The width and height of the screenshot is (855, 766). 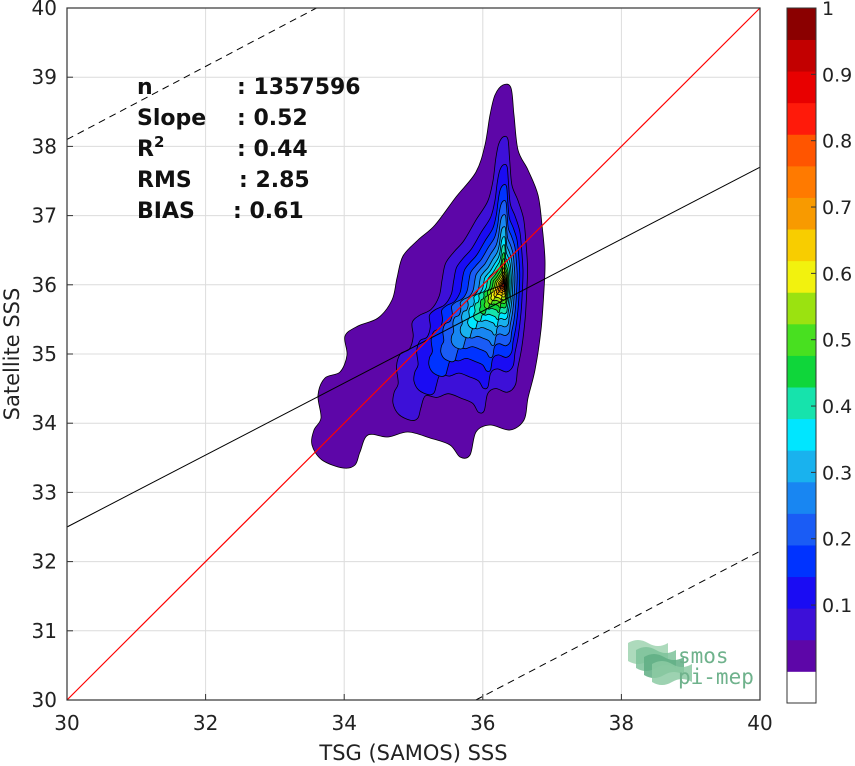 What do you see at coordinates (837, 142) in the screenshot?
I see `colorbar-tick-label: 0.8` at bounding box center [837, 142].